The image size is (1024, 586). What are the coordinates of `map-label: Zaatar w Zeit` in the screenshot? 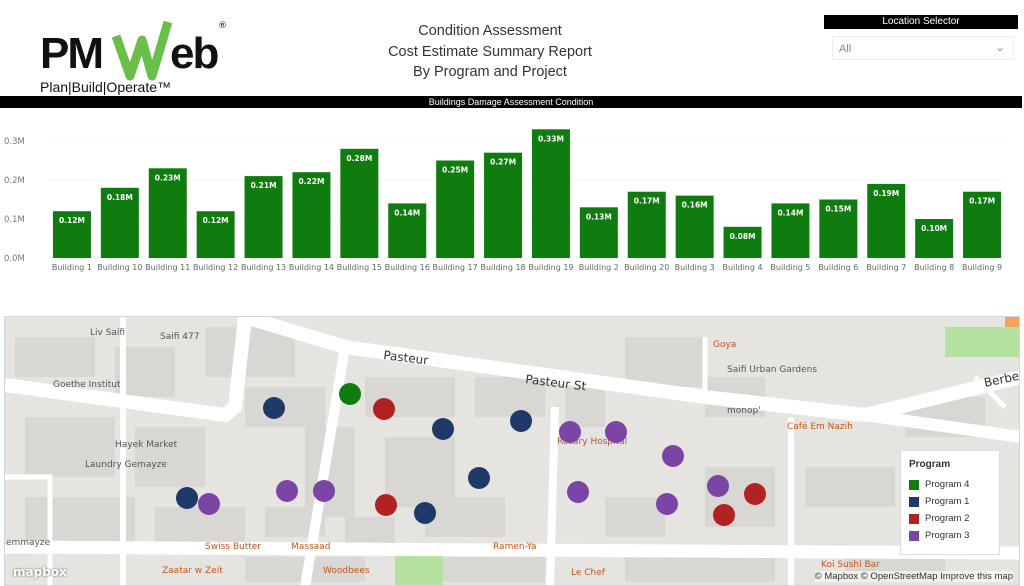 It's located at (192, 571).